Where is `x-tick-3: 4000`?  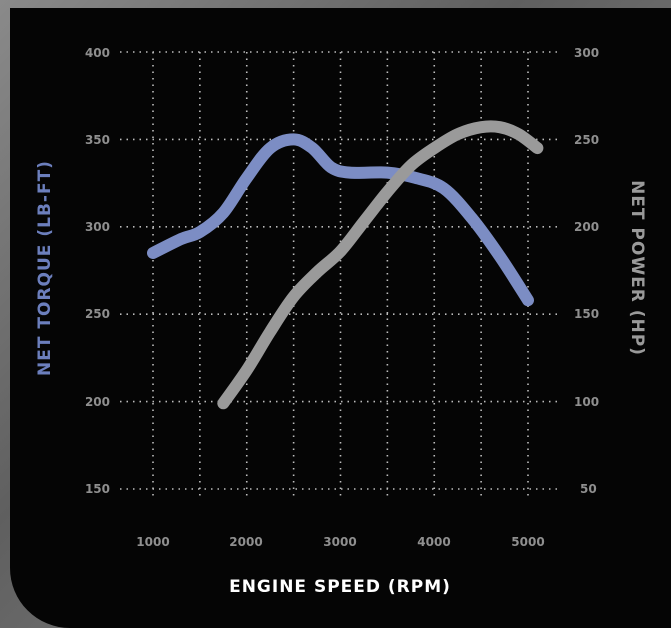 x-tick-3: 4000 is located at coordinates (433, 542).